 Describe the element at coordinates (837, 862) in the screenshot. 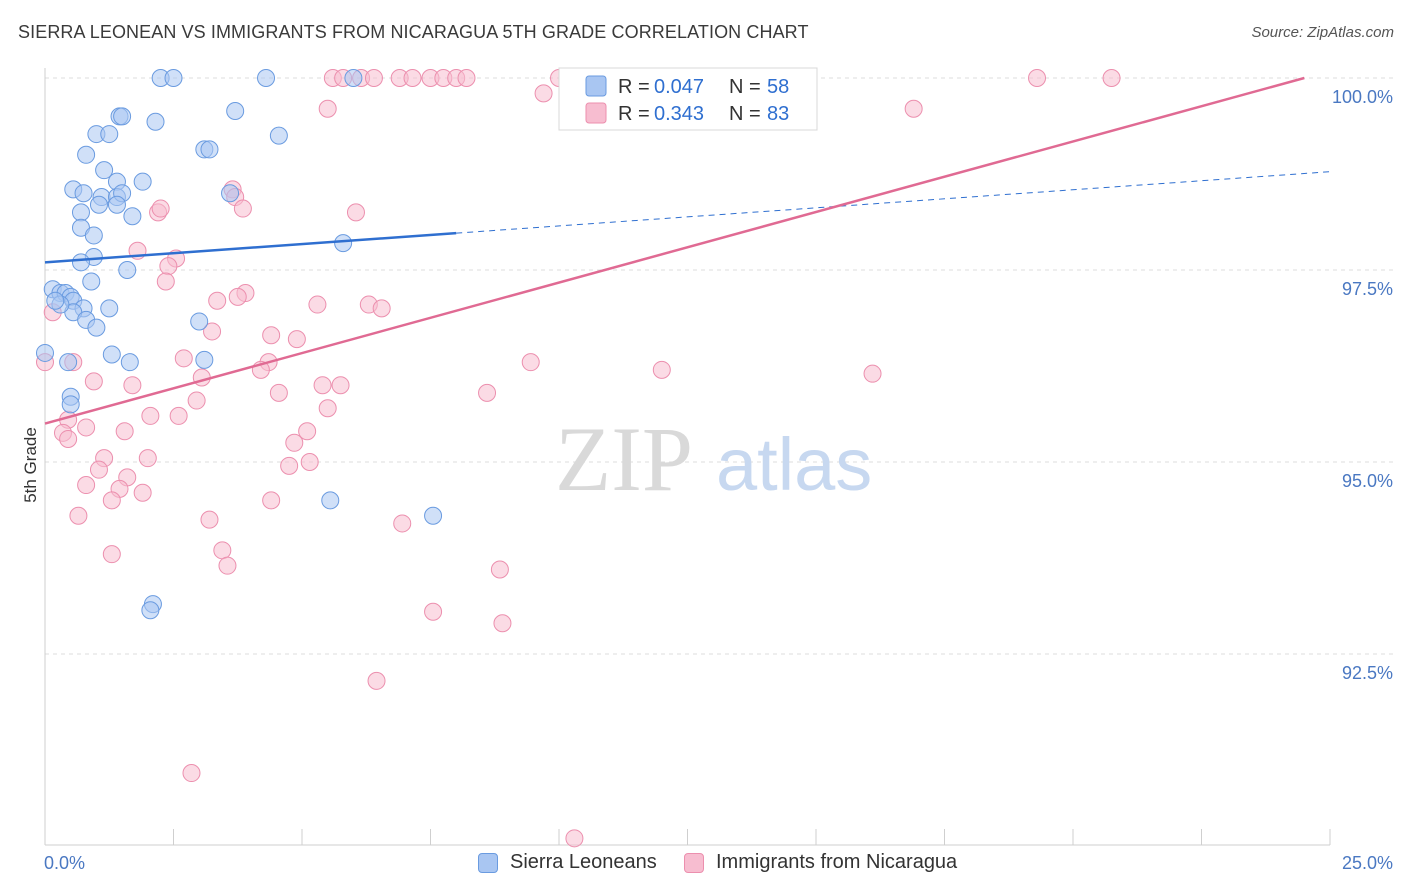

I see `legend-label-immigrants-from-nicaragua: Immigrants from Nicaragua` at that location.